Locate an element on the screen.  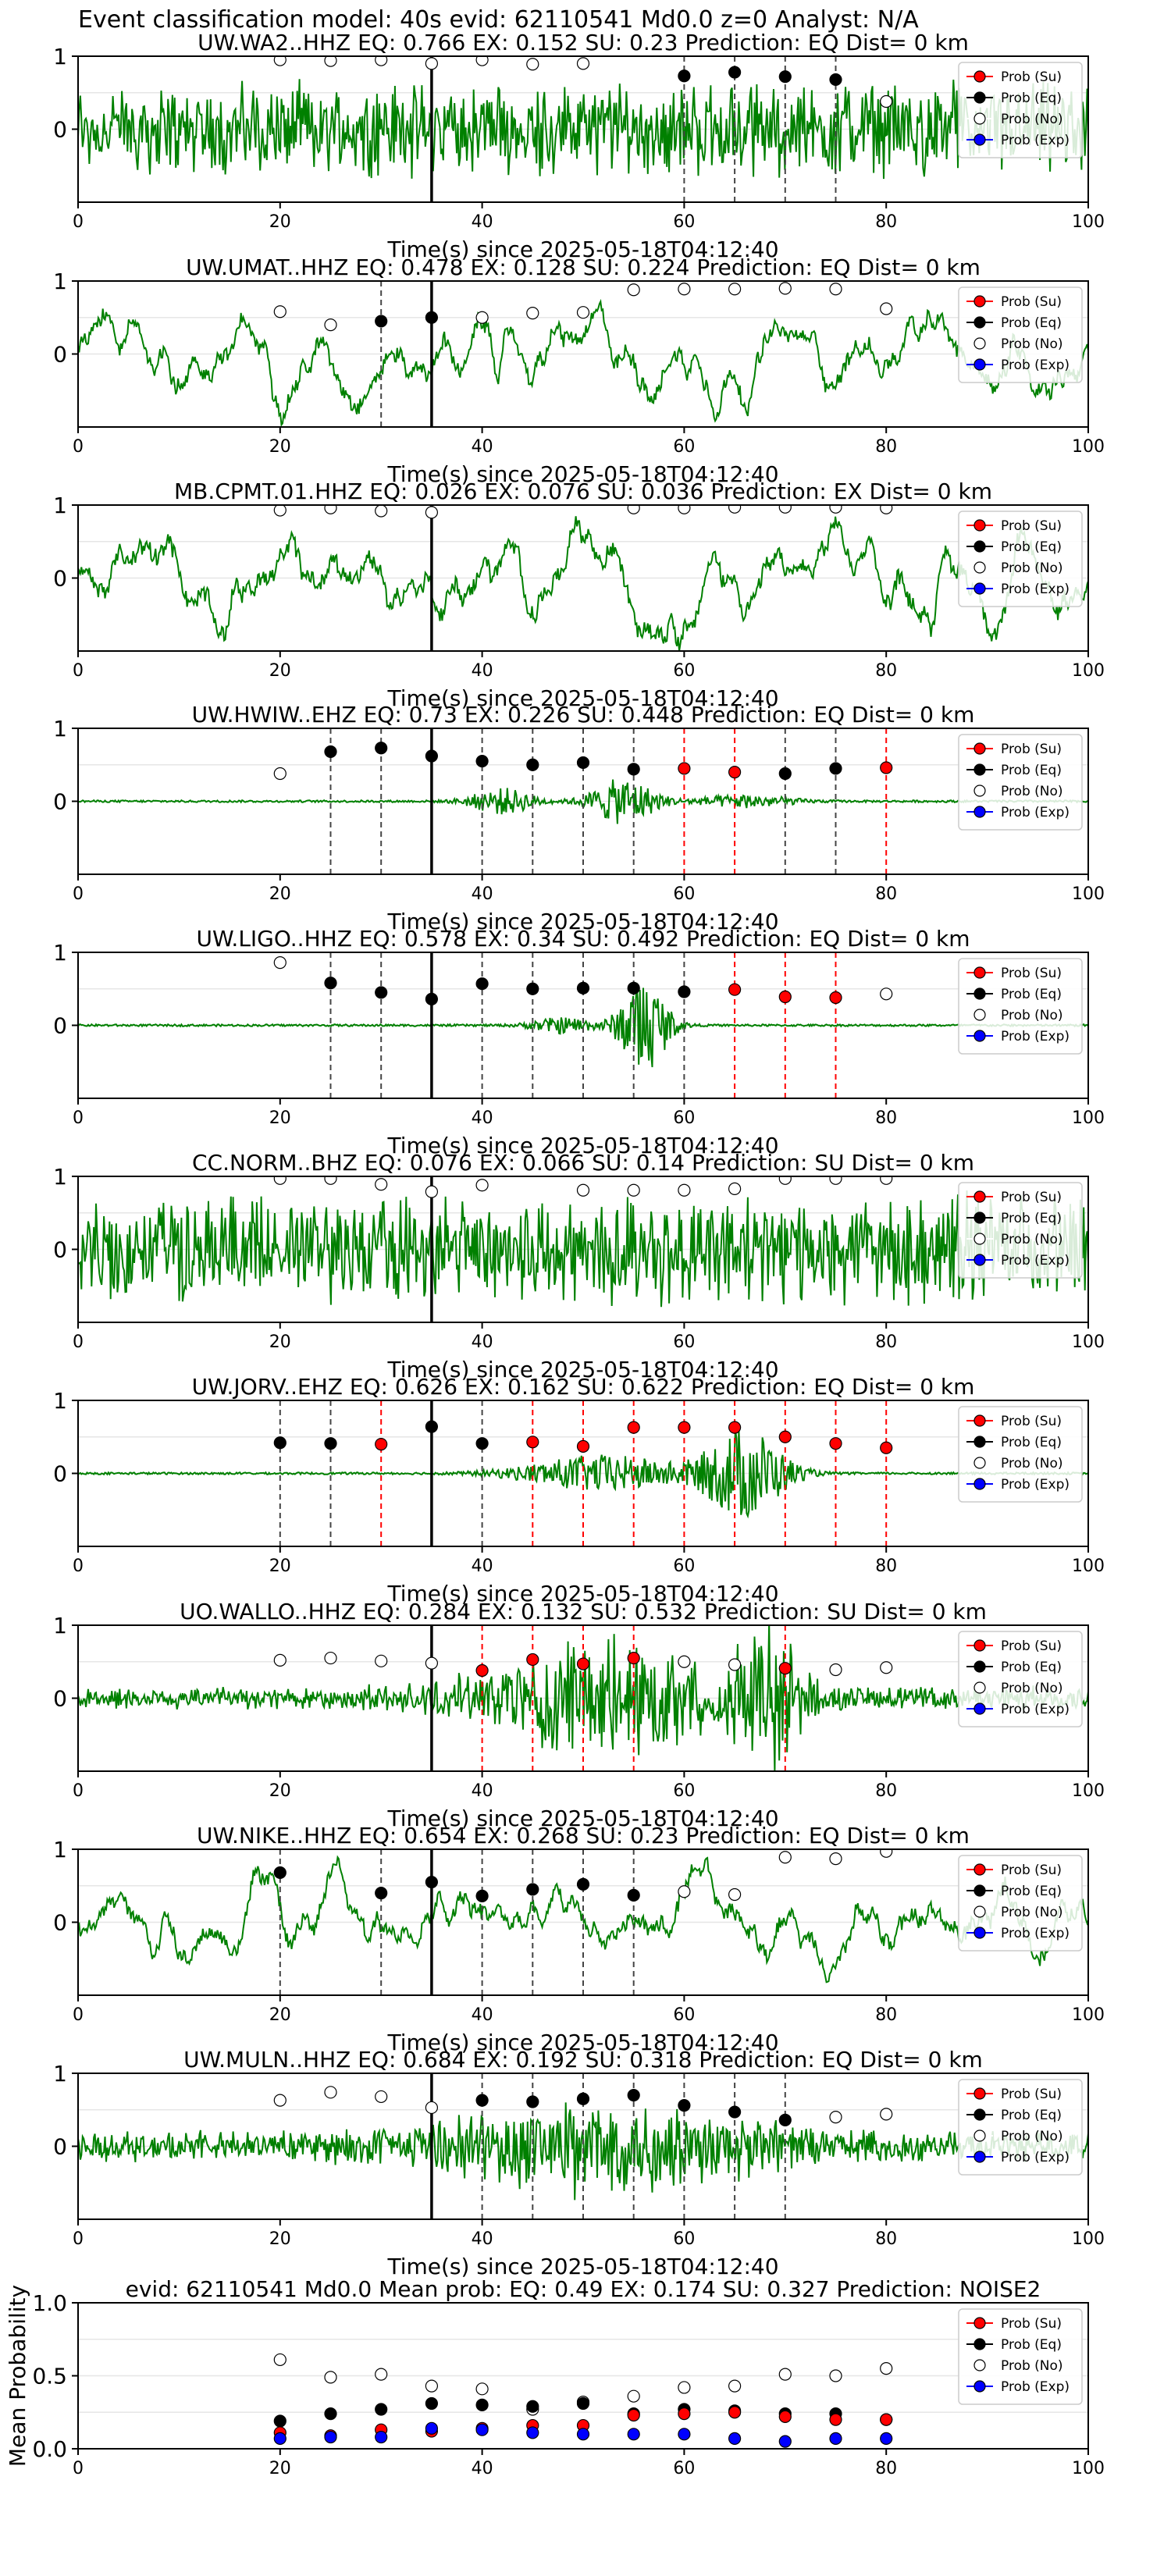
legend-label: Prob (Su) is located at coordinates (1031, 973).